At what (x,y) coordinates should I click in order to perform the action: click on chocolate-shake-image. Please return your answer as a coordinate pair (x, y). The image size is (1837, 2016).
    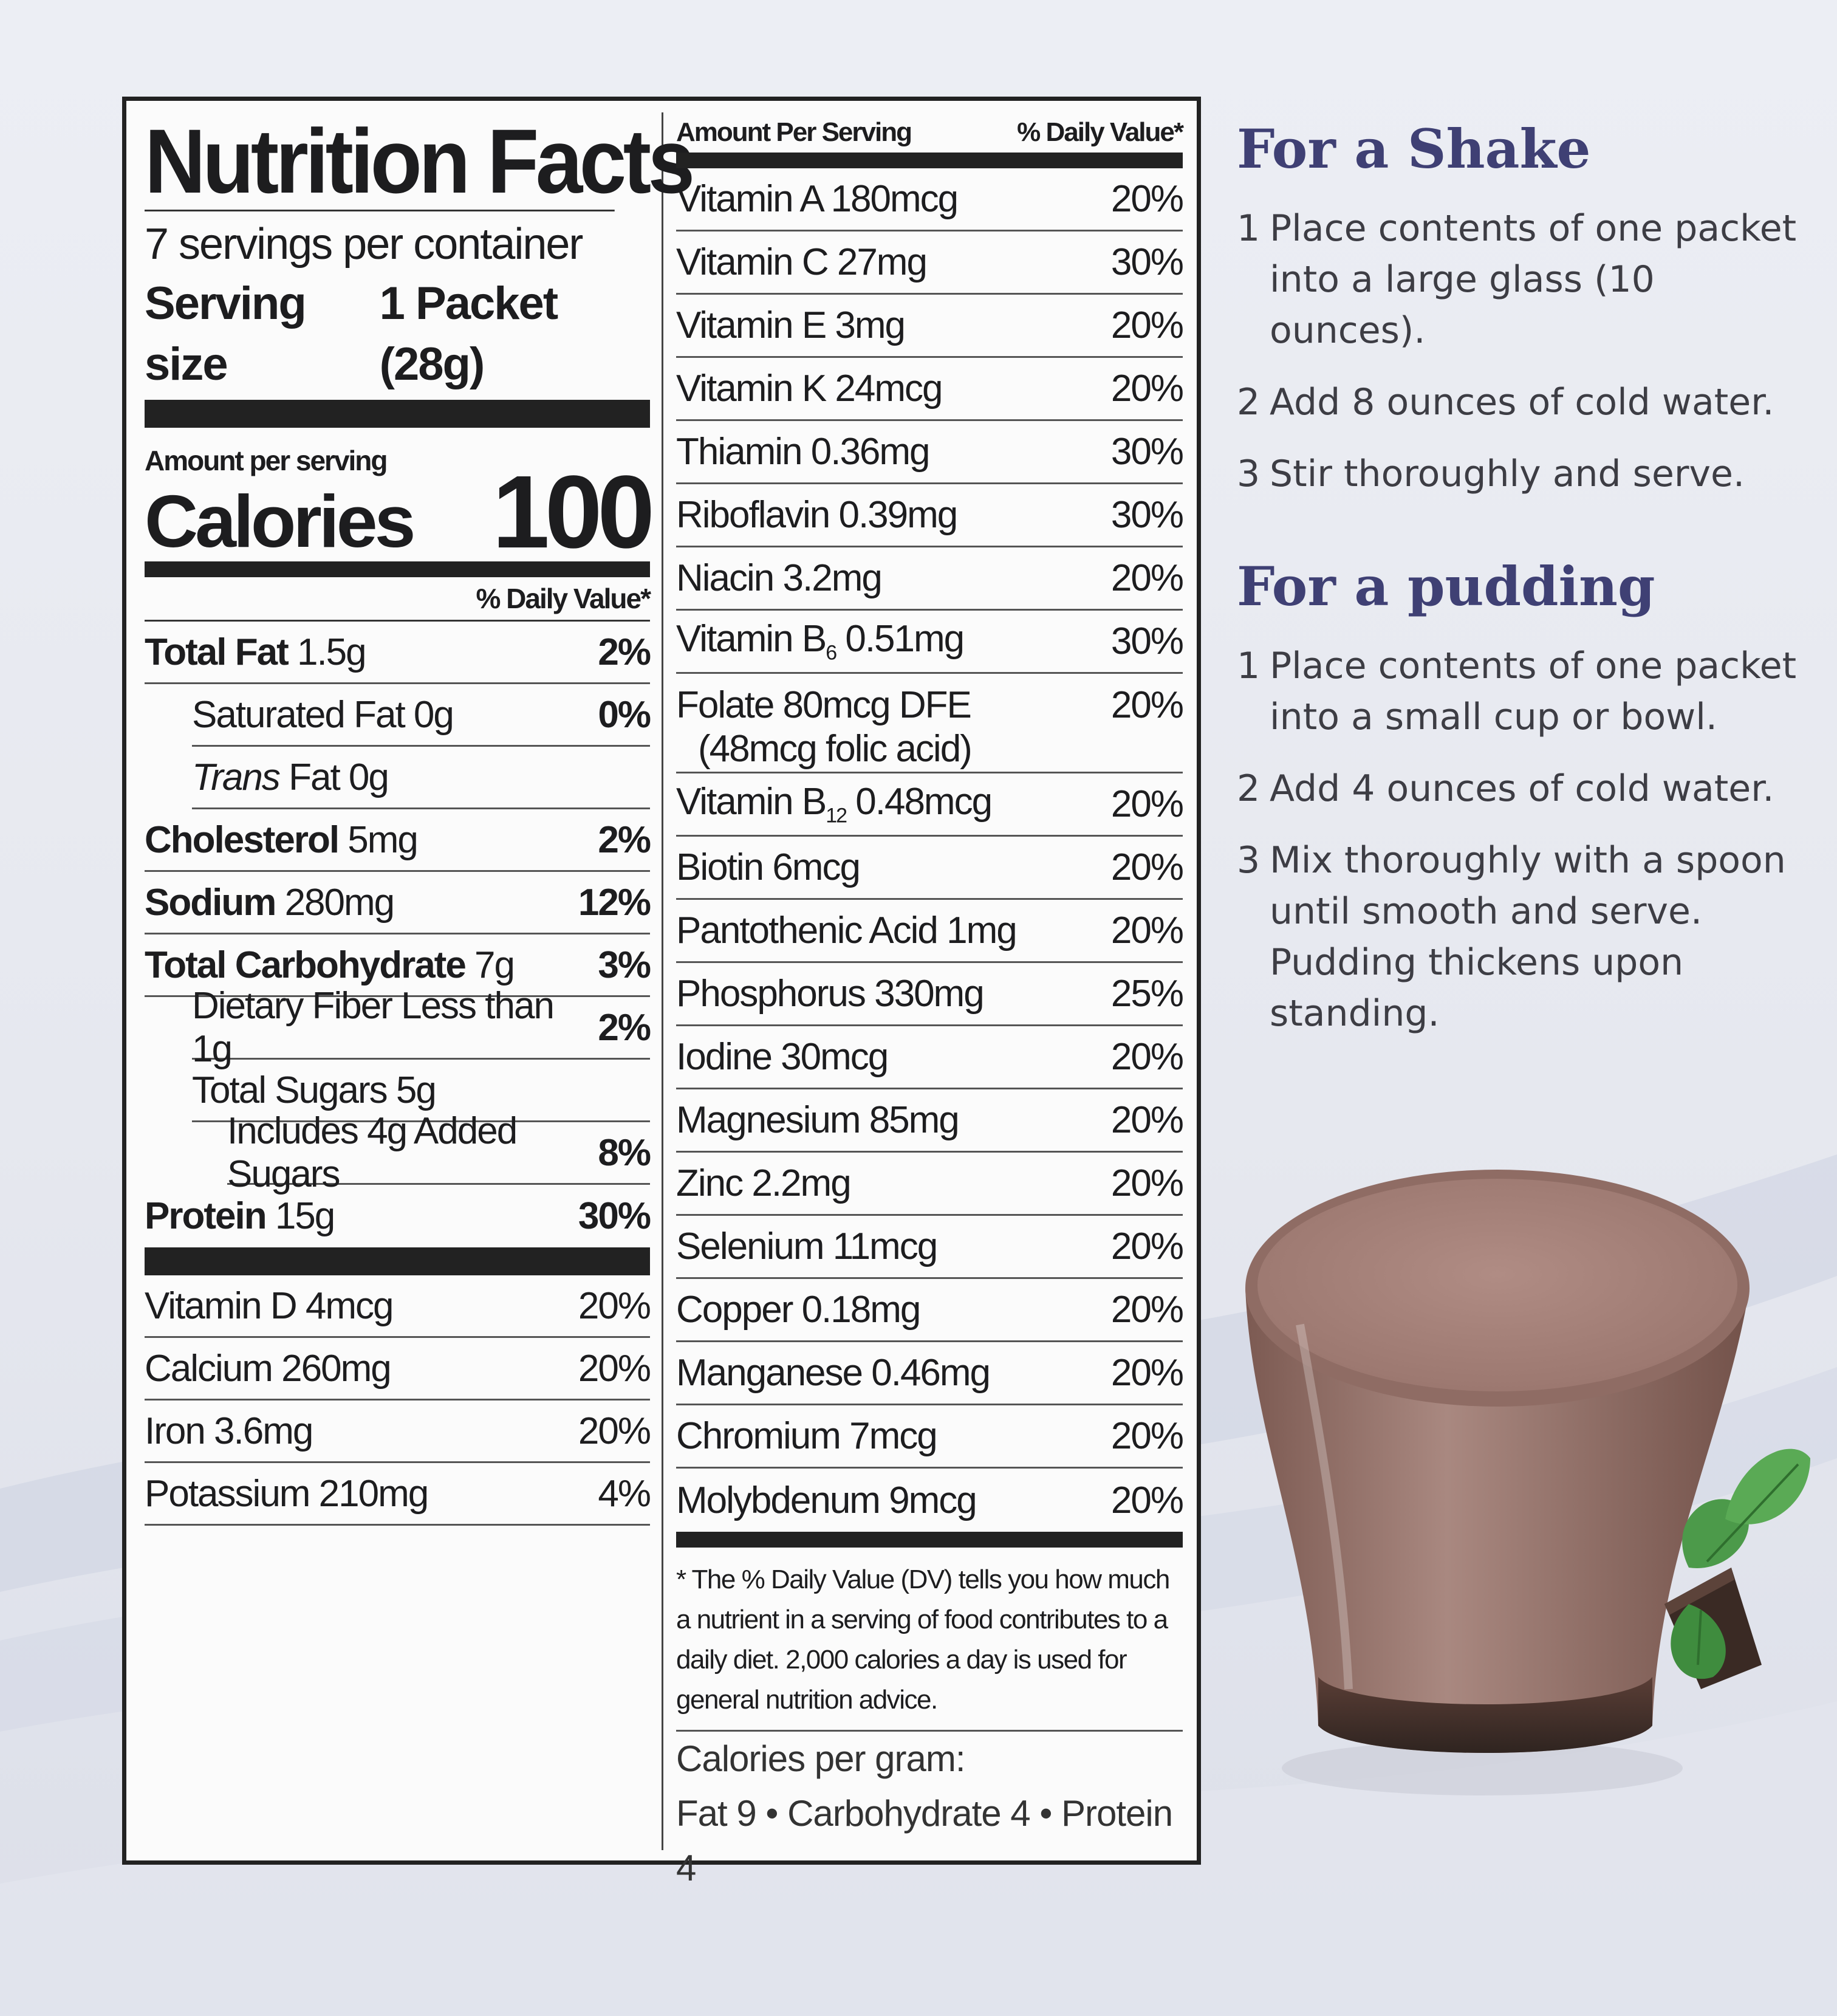
    Looking at the image, I should click on (1527, 1482).